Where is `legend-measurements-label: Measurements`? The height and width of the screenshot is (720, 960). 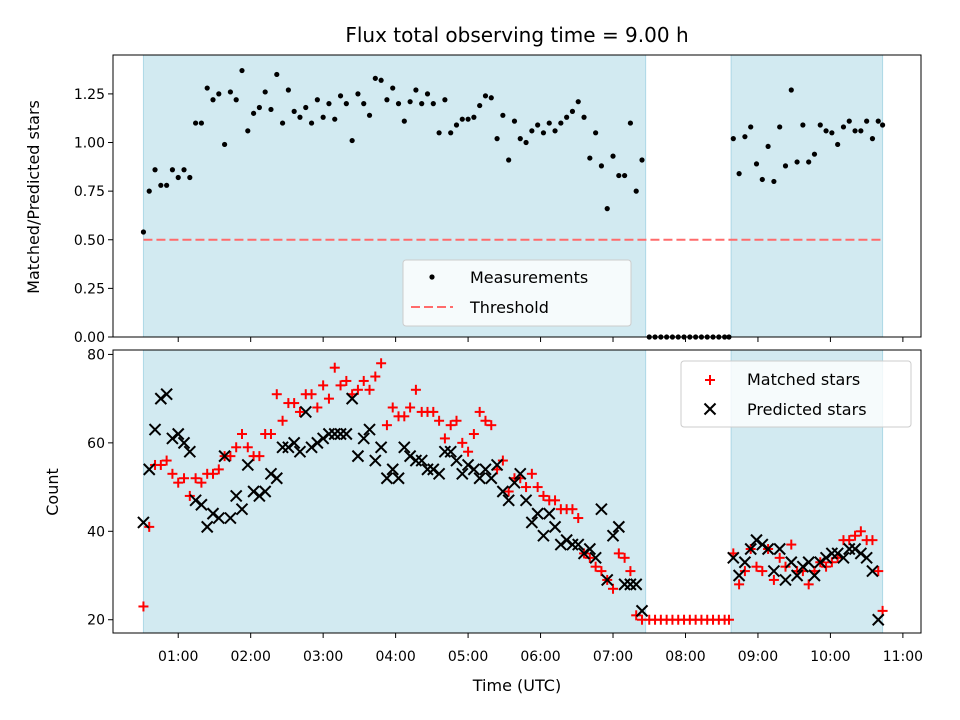 legend-measurements-label: Measurements is located at coordinates (529, 277).